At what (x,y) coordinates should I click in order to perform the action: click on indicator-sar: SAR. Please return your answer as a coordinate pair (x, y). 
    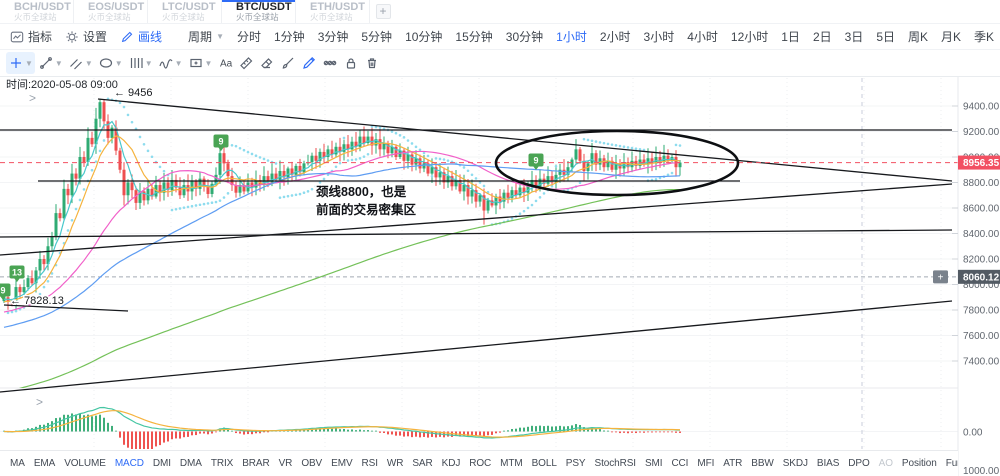
    Looking at the image, I should click on (422, 463).